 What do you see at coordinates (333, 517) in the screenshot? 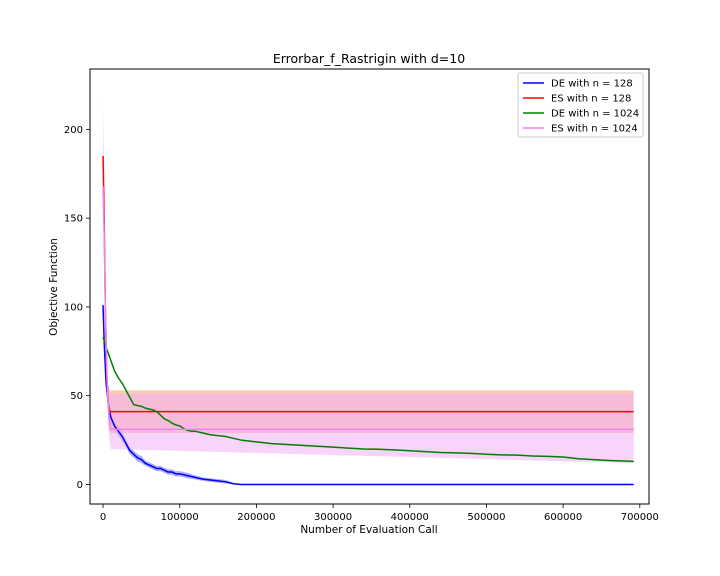
I see `x-tick-label: 300000` at bounding box center [333, 517].